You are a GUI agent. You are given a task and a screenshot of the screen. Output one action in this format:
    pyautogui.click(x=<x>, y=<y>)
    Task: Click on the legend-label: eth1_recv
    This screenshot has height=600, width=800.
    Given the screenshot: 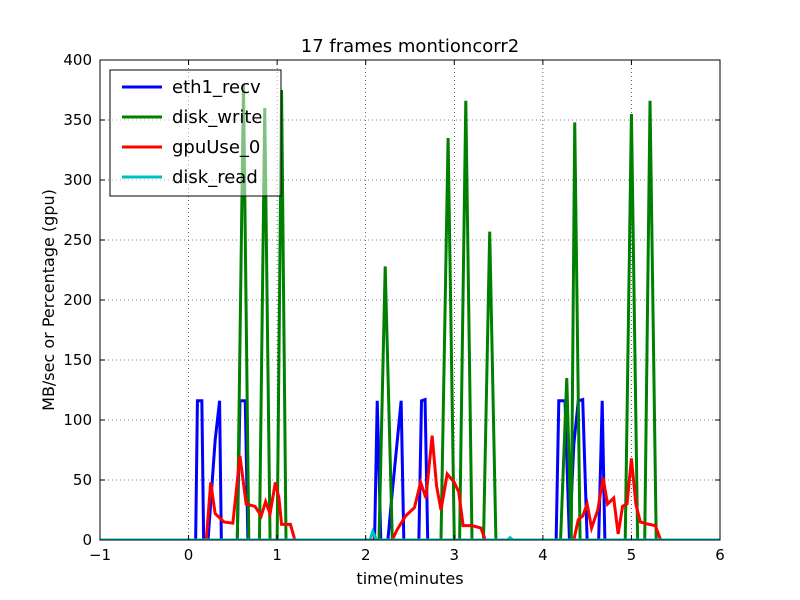 What is the action you would take?
    pyautogui.click(x=216, y=87)
    